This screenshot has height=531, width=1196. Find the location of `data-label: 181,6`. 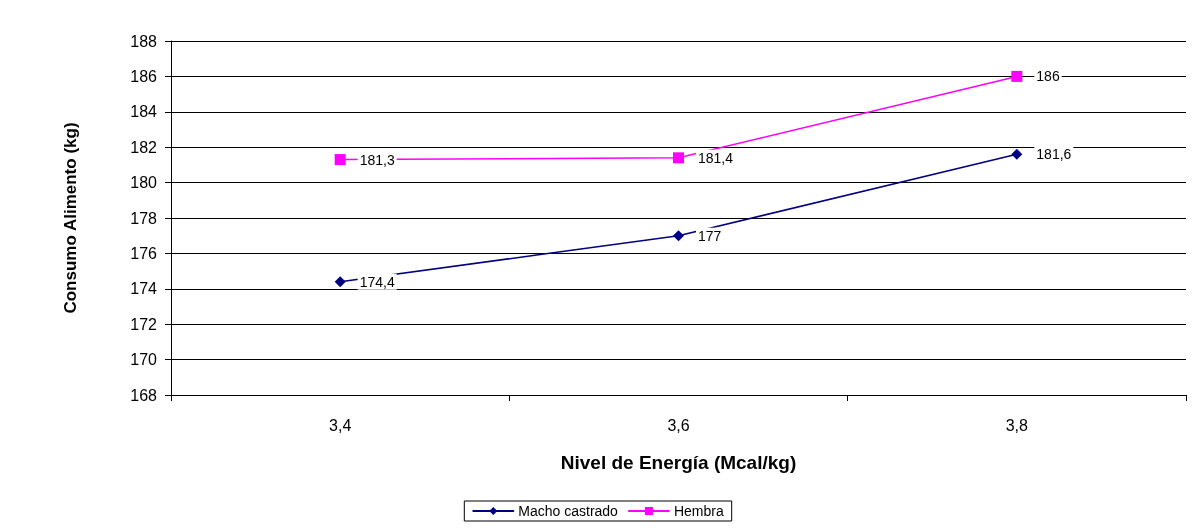

data-label: 181,6 is located at coordinates (1054, 154).